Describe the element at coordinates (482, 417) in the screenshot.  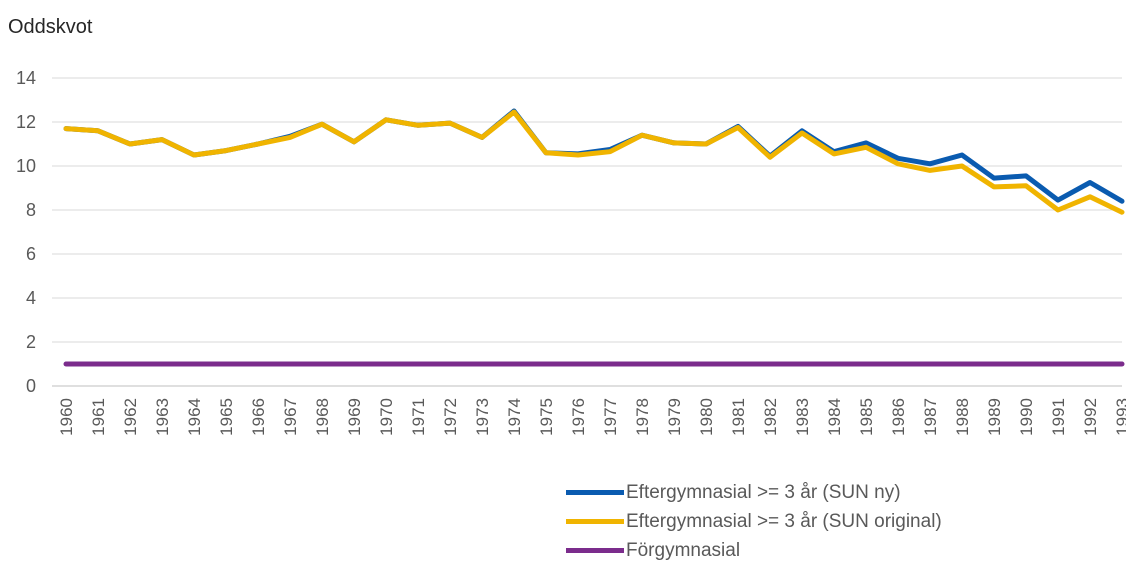
I see `x-tick-label: 1973` at that location.